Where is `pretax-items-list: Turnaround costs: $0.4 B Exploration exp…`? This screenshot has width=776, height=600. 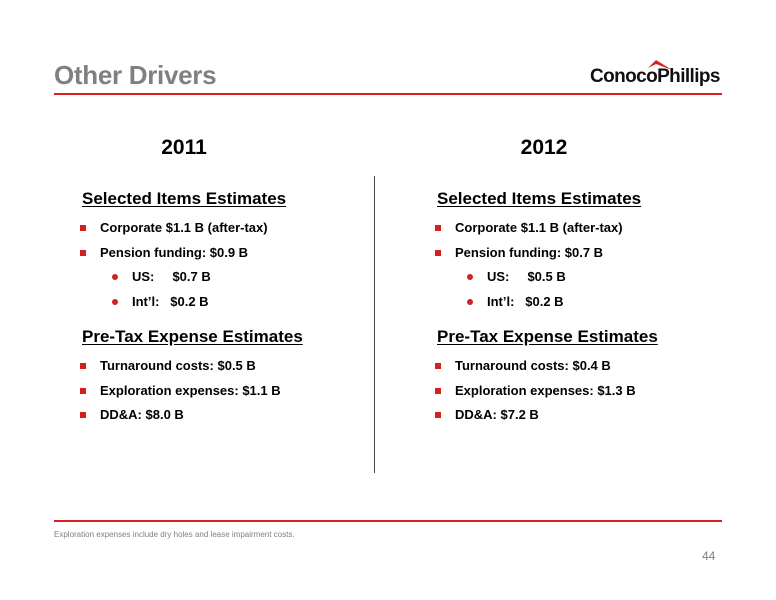 pretax-items-list: Turnaround costs: $0.4 B Exploration exp… is located at coordinates (586, 391).